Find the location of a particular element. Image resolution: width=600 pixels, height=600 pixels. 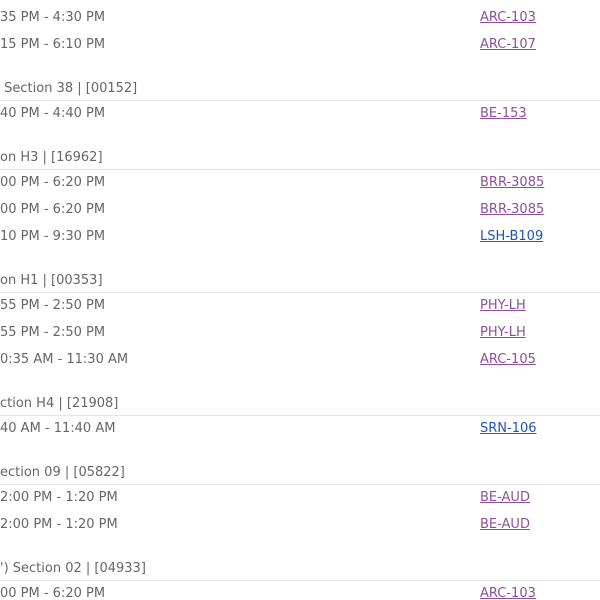

section-header: Section 38 | [00152] is located at coordinates (69, 88).